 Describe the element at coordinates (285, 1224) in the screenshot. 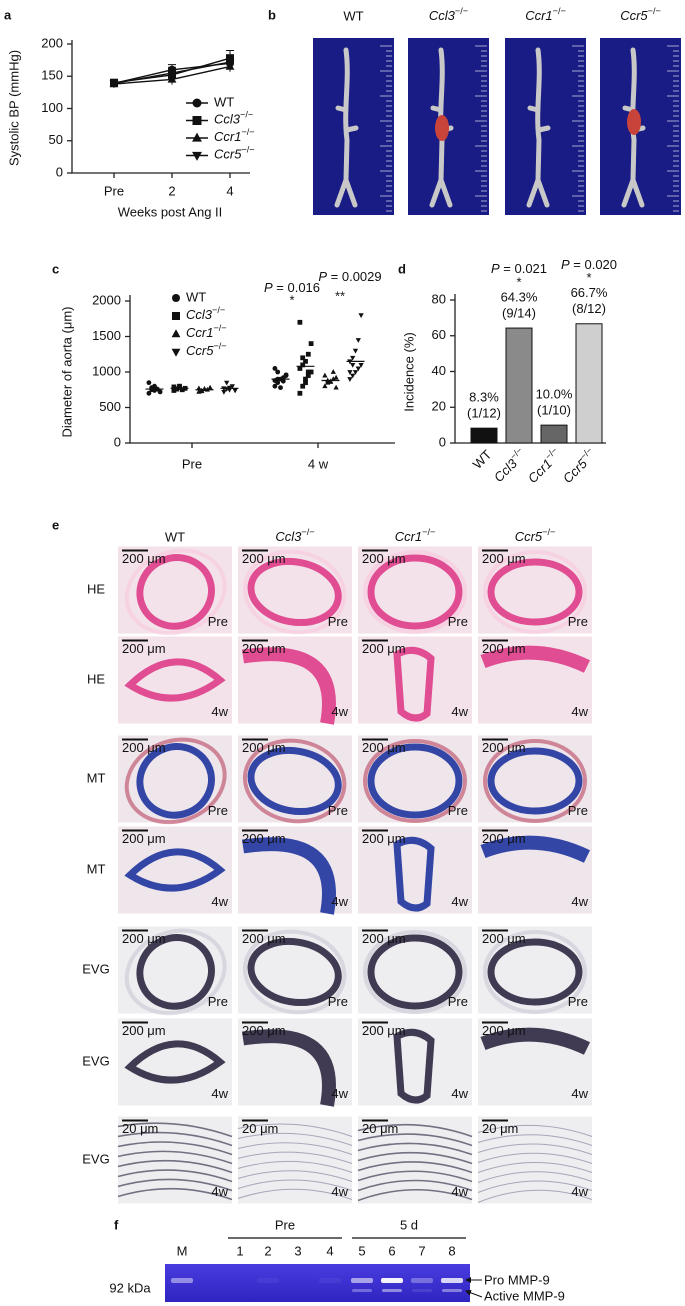

I see `group-label: Pre` at that location.